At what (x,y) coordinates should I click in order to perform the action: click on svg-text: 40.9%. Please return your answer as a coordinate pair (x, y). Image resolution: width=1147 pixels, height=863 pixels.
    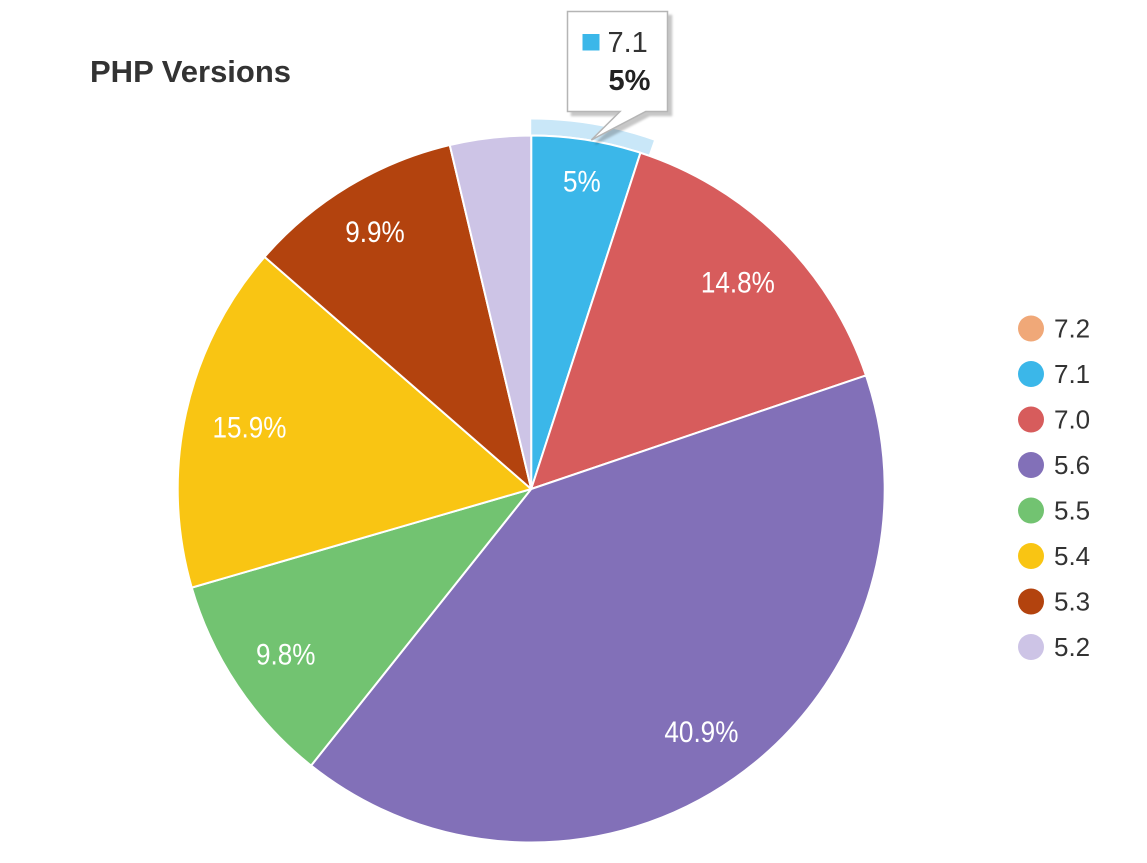
    Looking at the image, I should click on (701, 732).